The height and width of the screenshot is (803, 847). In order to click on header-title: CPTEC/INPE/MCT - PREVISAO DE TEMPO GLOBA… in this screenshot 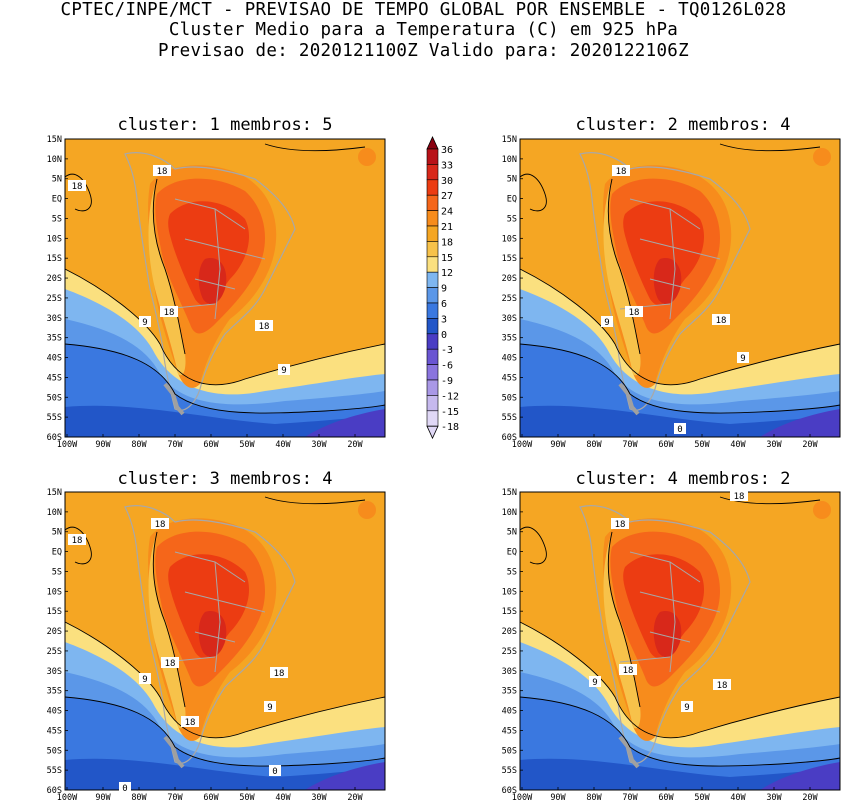, I will do `click(423, 10)`.